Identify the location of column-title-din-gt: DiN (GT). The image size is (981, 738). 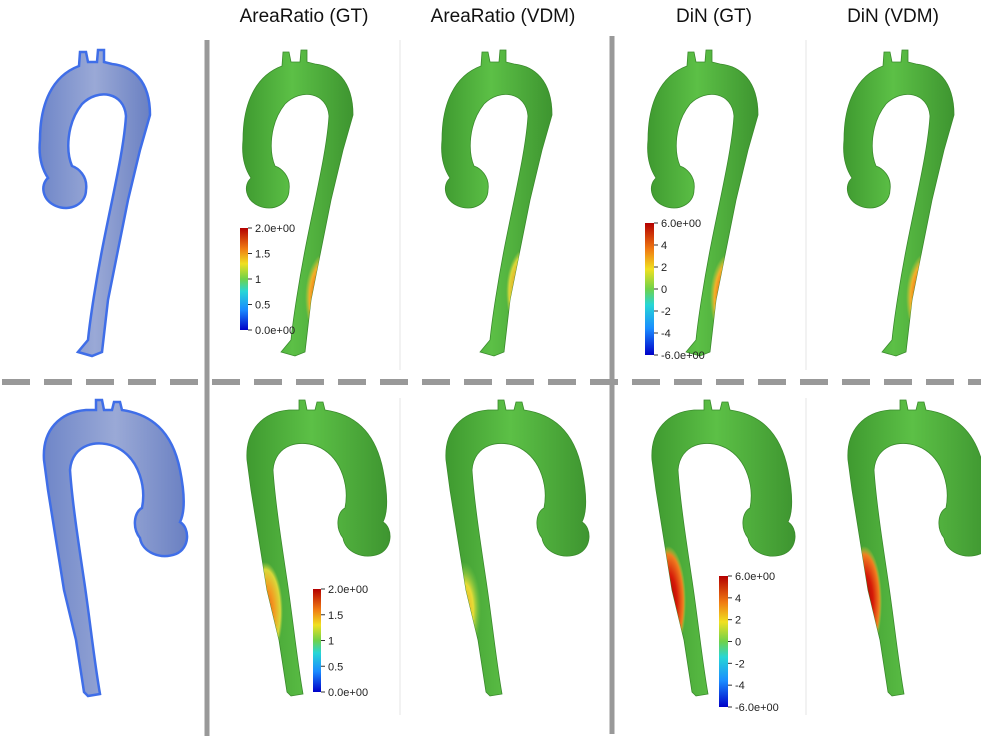
(714, 16).